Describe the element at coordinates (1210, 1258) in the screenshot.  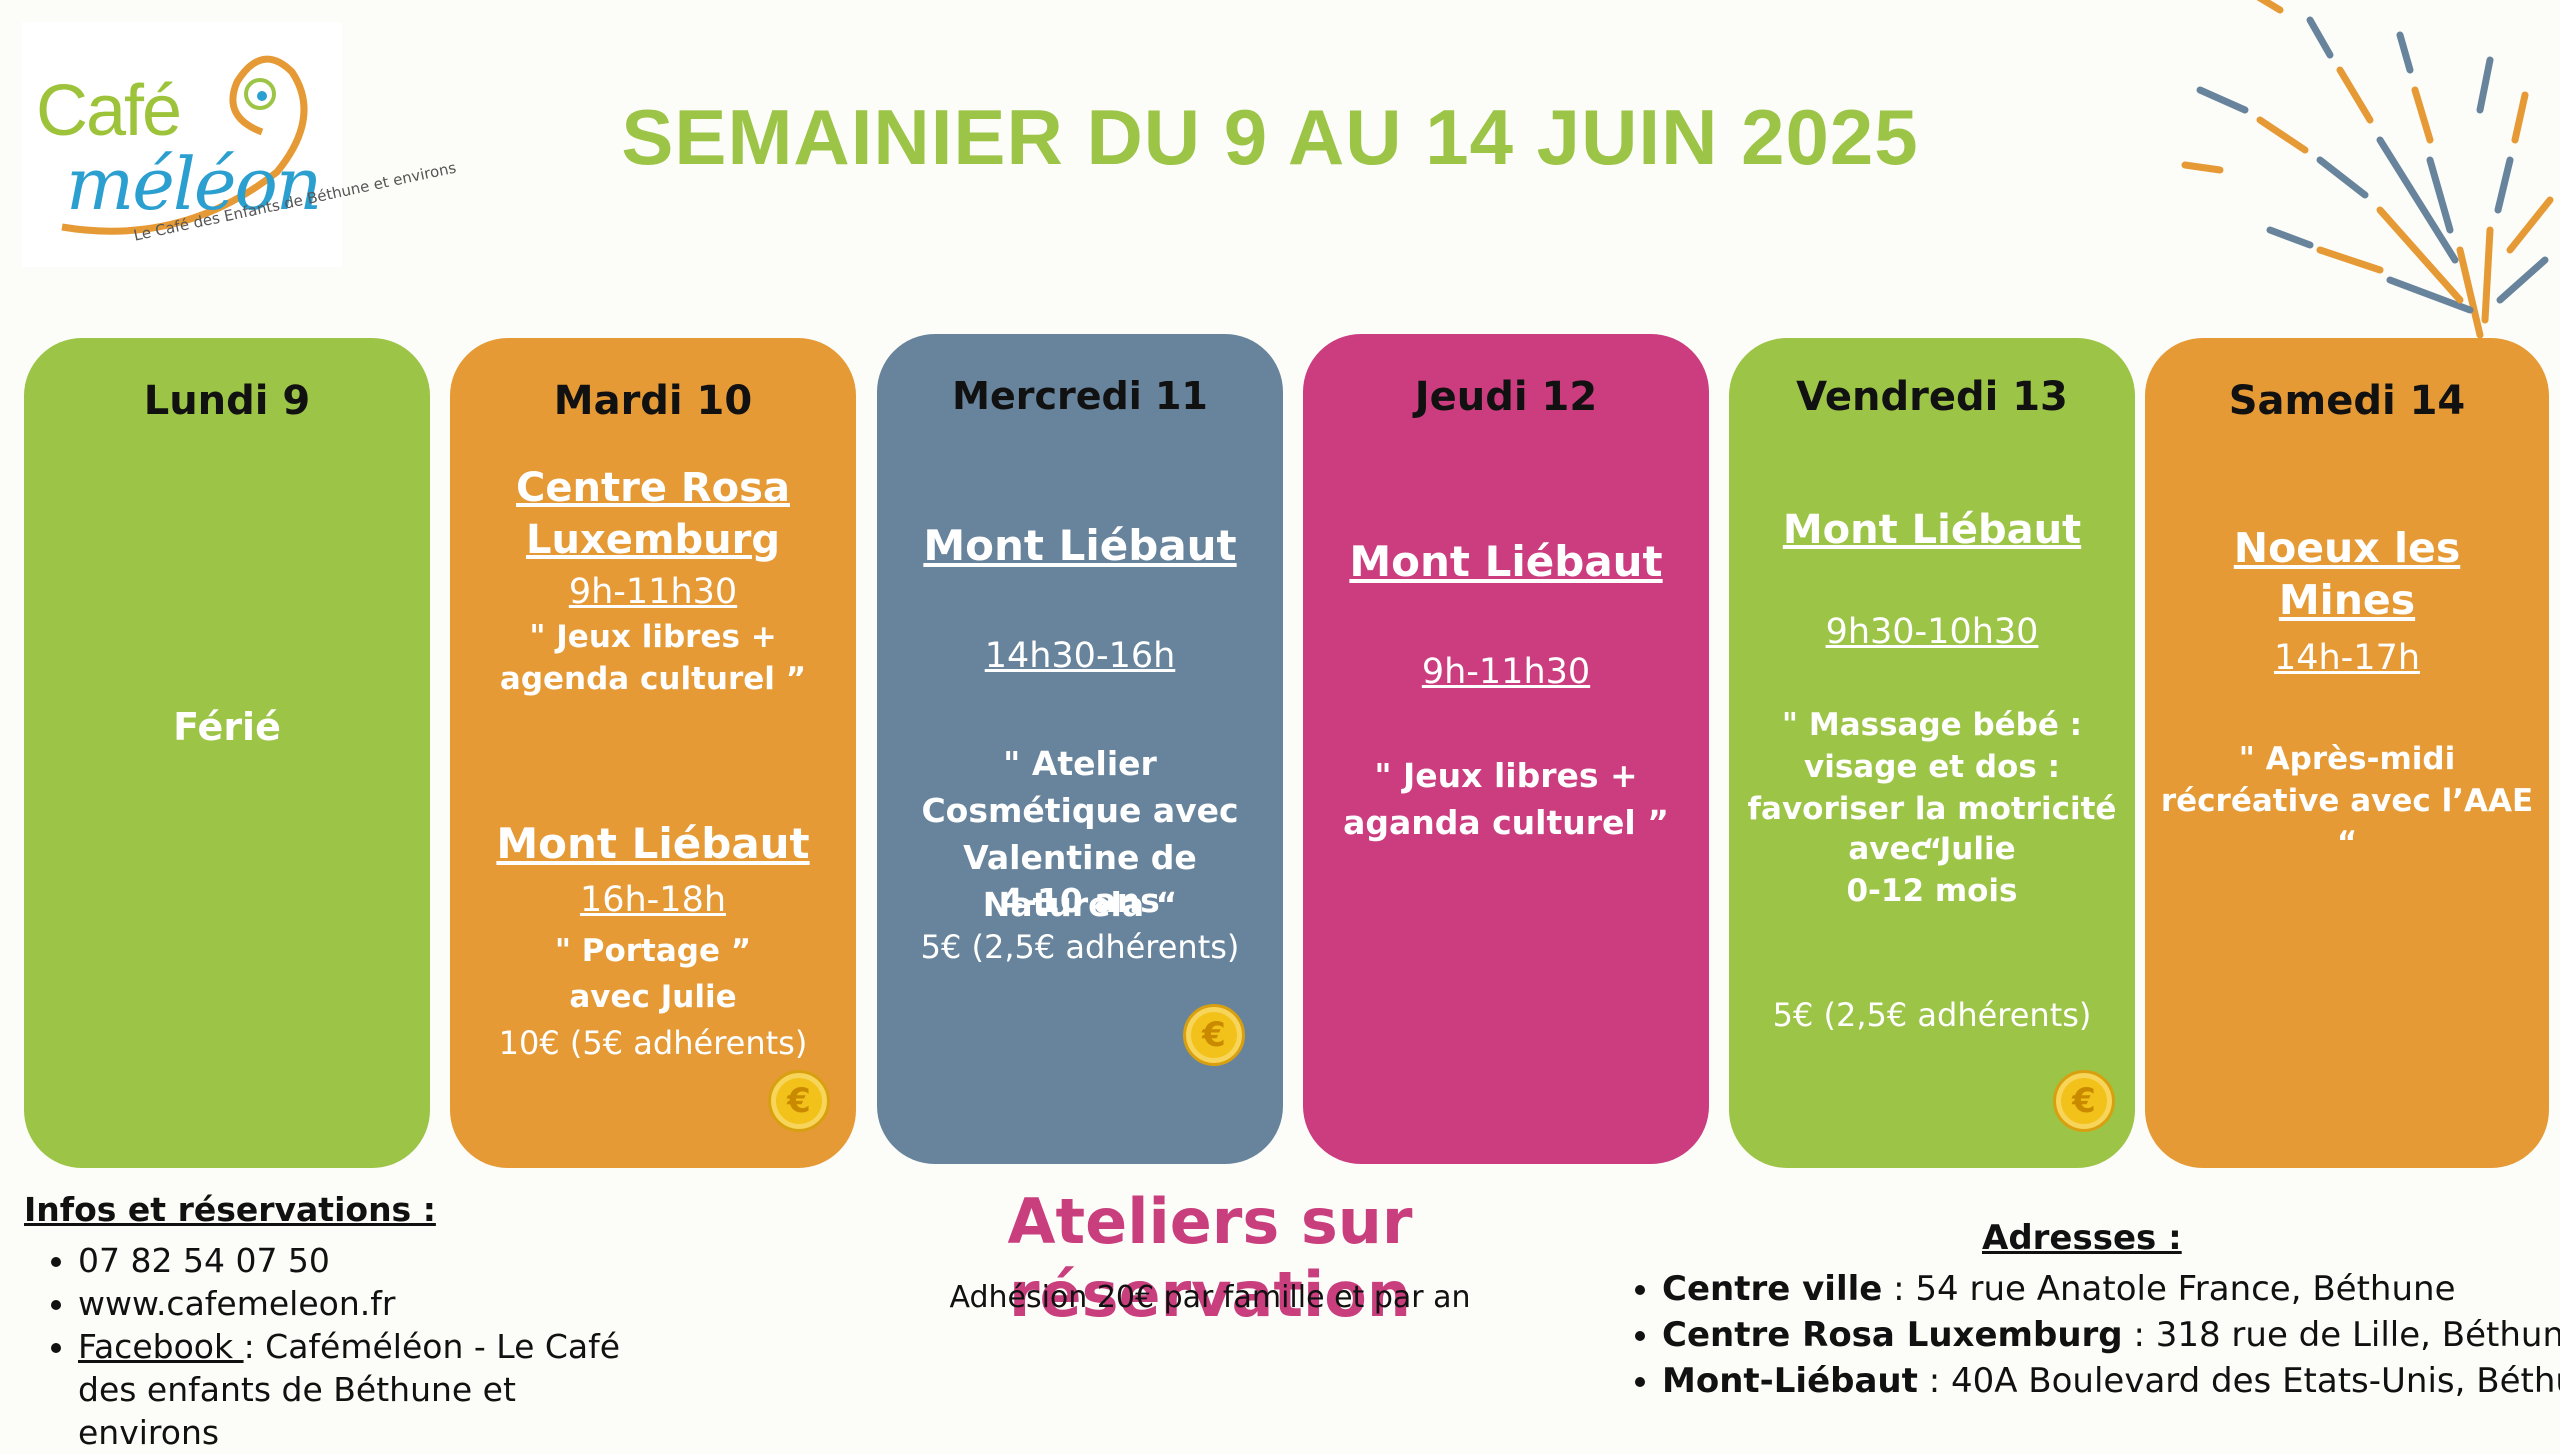
I see `ateliers-heading: Ateliers sur réservation` at that location.